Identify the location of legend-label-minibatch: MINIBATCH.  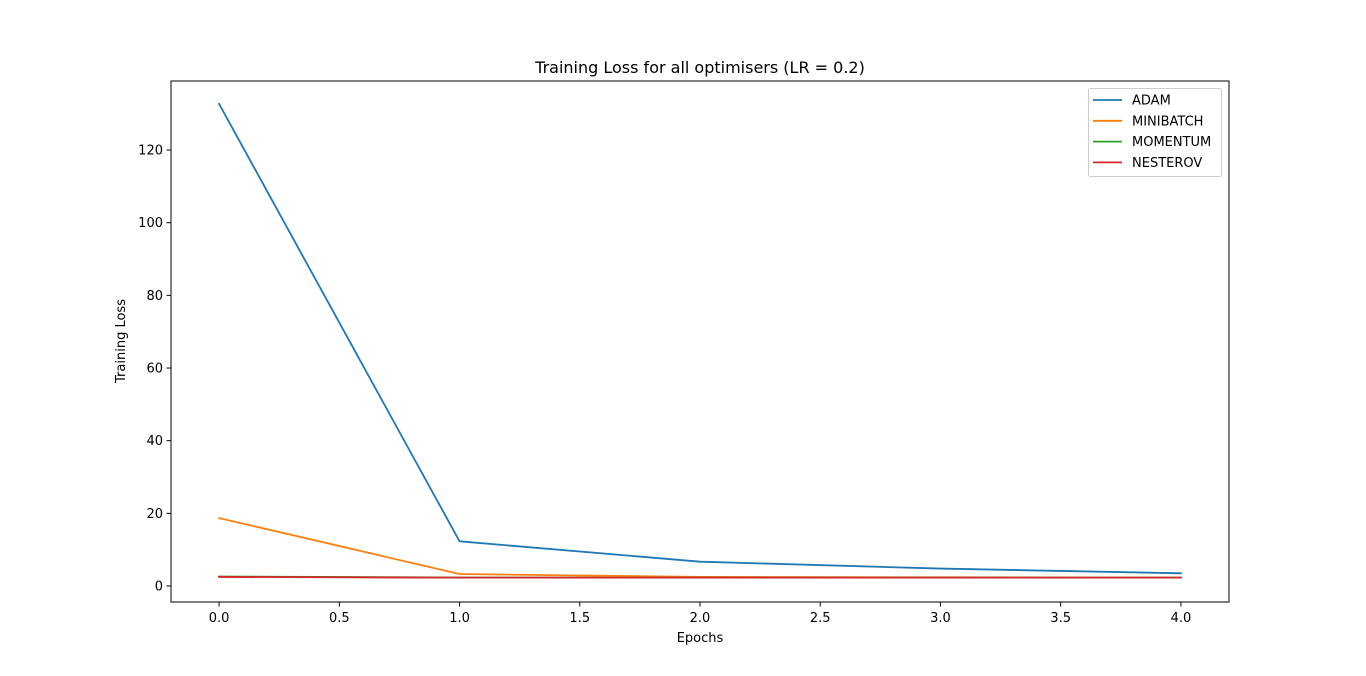
(1167, 121).